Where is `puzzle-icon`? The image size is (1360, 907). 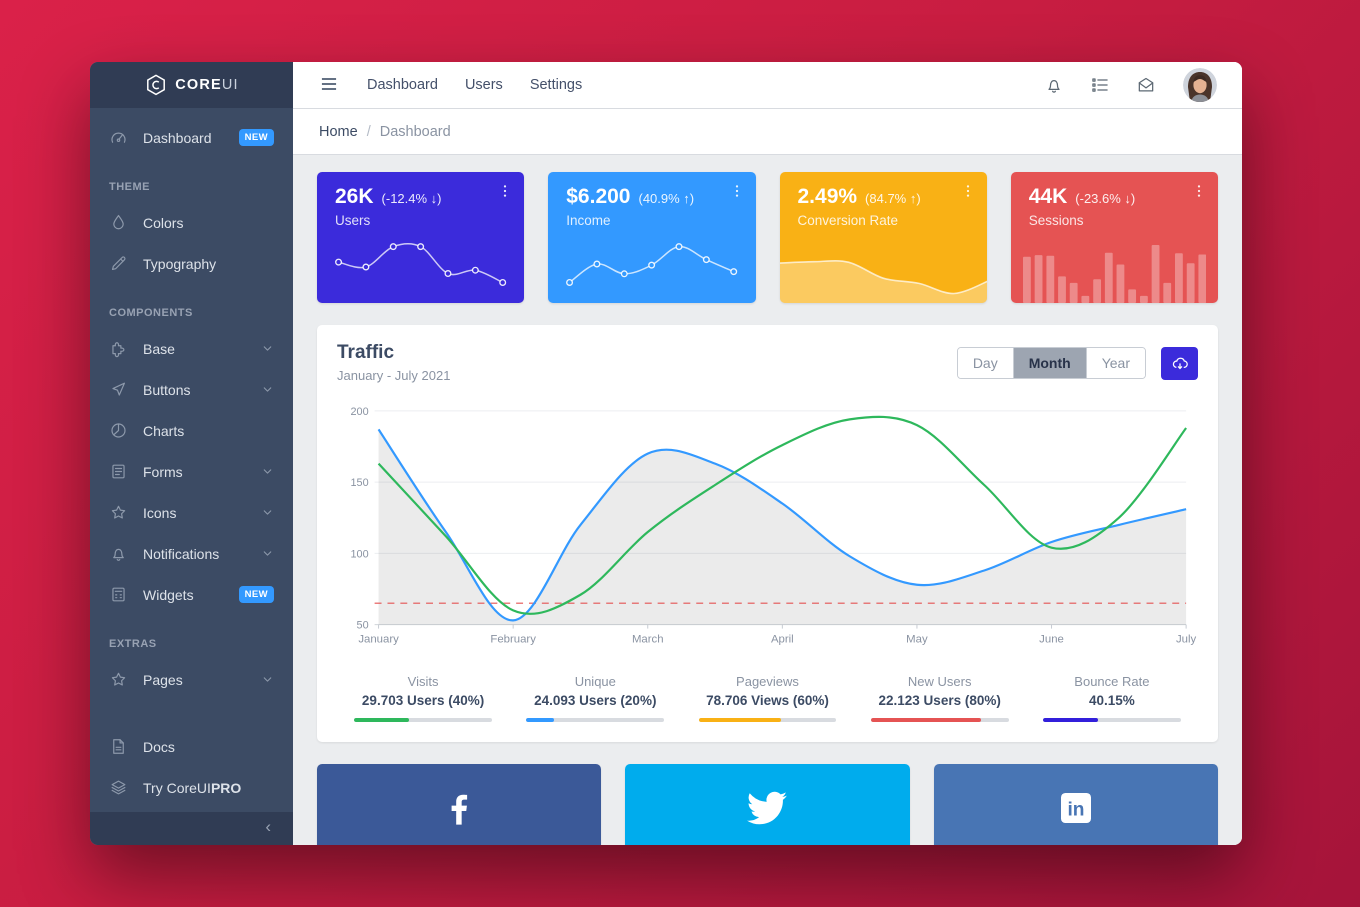
puzzle-icon is located at coordinates (118, 348).